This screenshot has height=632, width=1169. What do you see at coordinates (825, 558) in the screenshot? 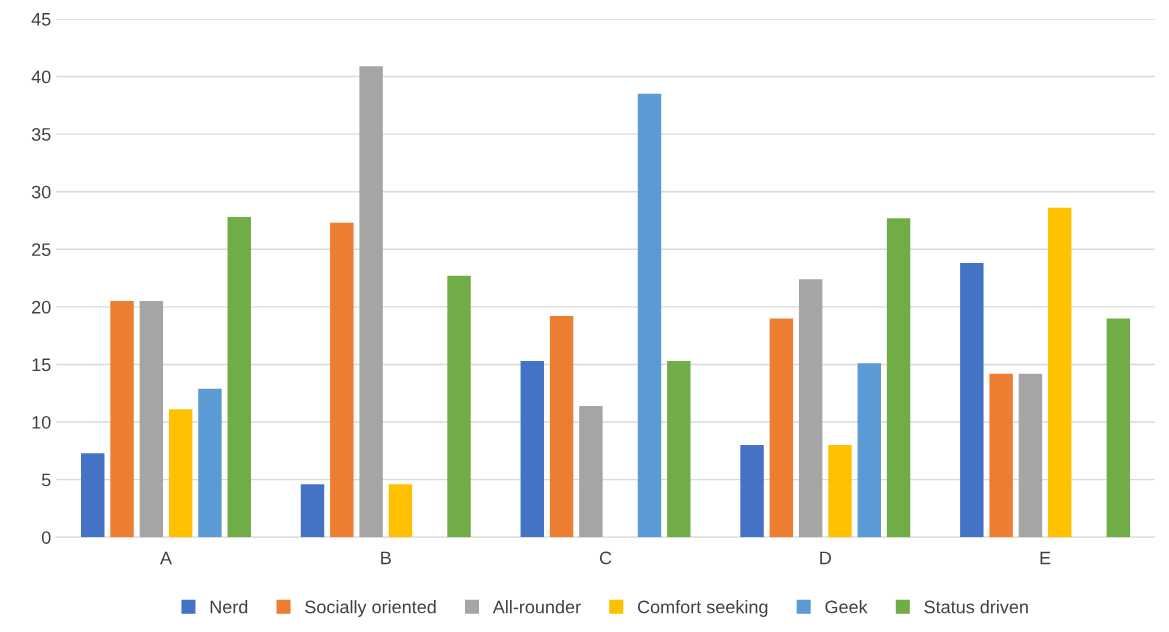
I see `x-tick-label: D` at bounding box center [825, 558].